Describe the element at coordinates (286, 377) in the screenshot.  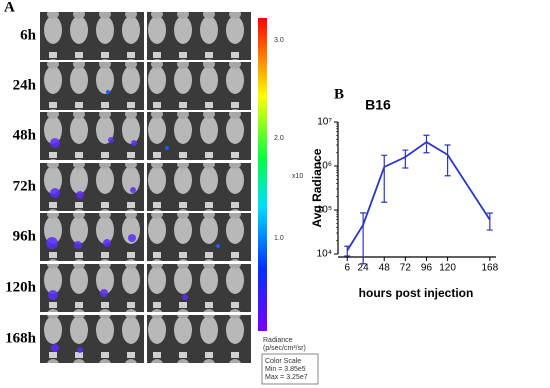
I see `color-scale-max: Max = 3.25e7` at that location.